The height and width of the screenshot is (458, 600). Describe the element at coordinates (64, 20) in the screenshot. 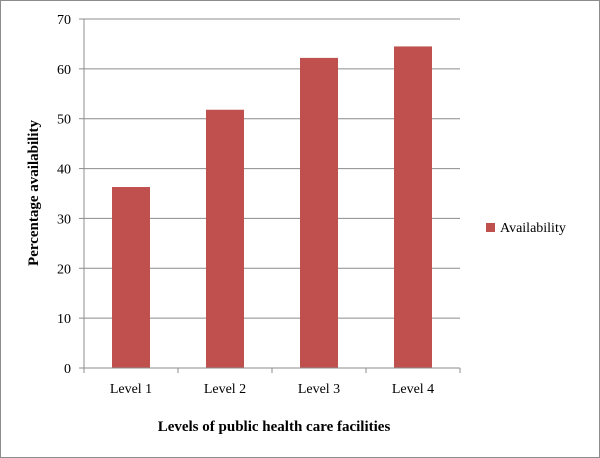

I see `y-tick-label: 70` at that location.